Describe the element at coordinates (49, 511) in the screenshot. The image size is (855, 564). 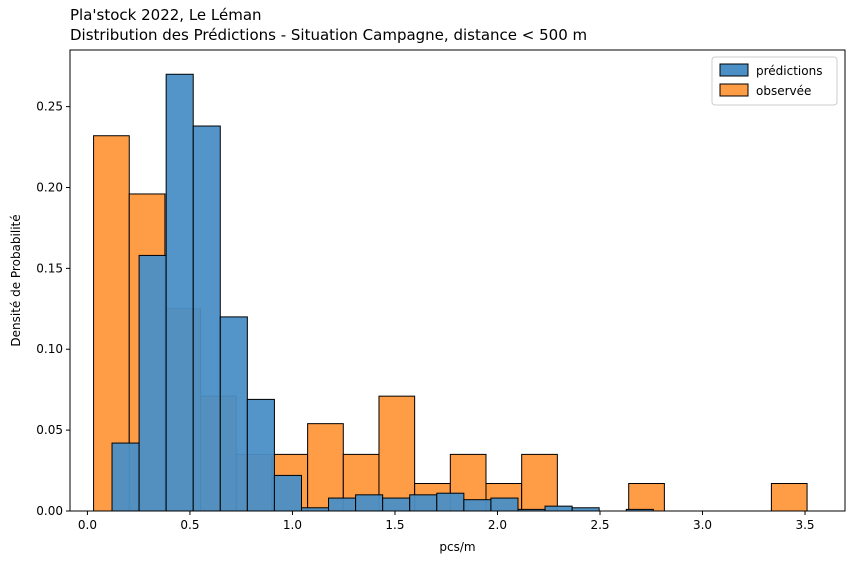
I see `y-tick-label: 0.00` at that location.